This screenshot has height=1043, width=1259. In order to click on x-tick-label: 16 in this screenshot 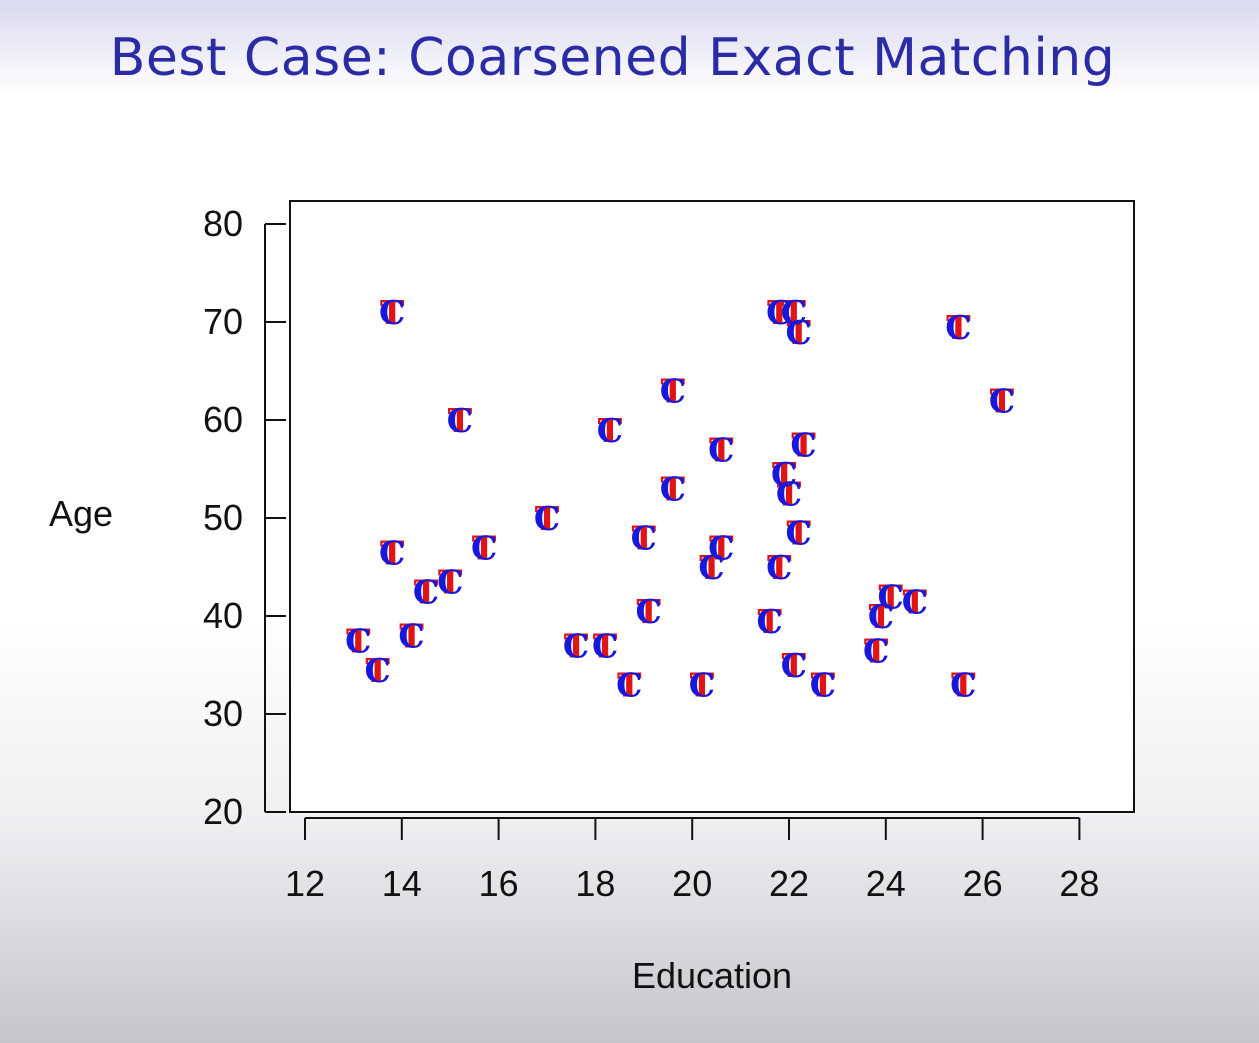, I will do `click(499, 883)`.